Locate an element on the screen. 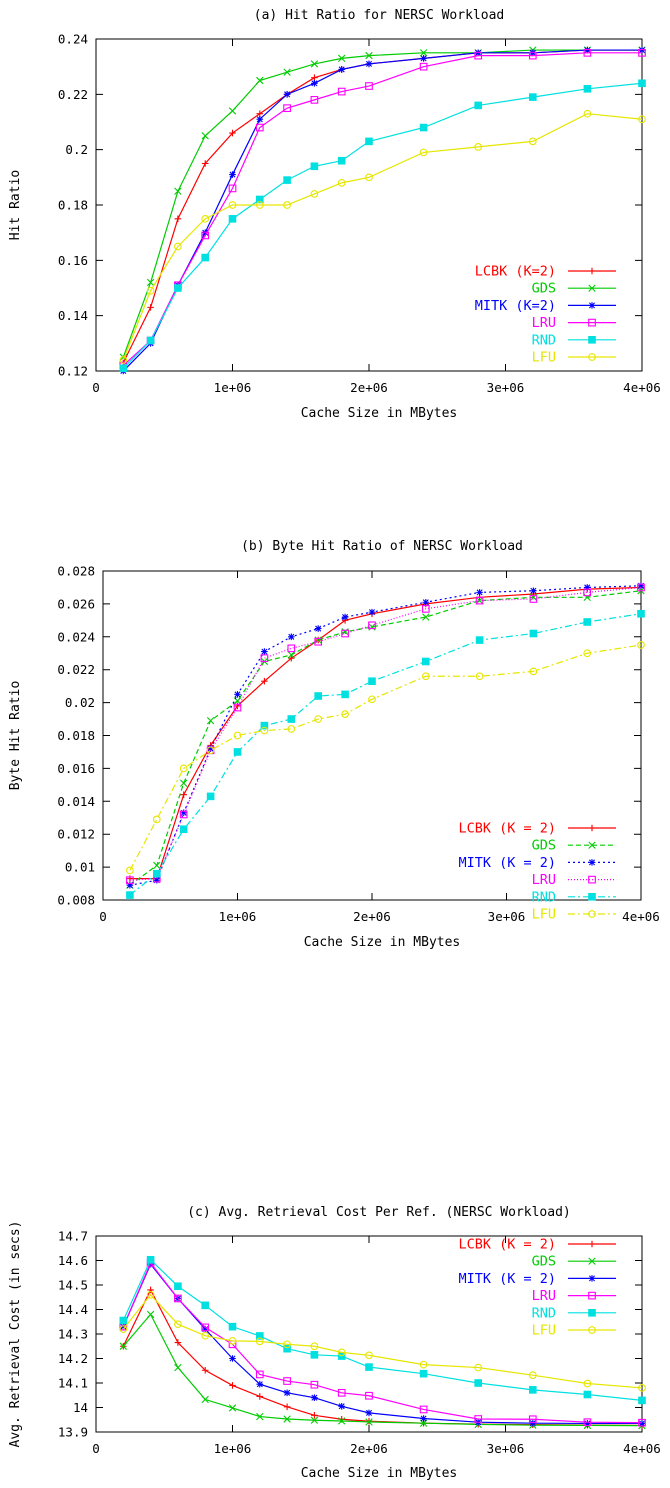  y-tick-label: 14 is located at coordinates (80, 1407).